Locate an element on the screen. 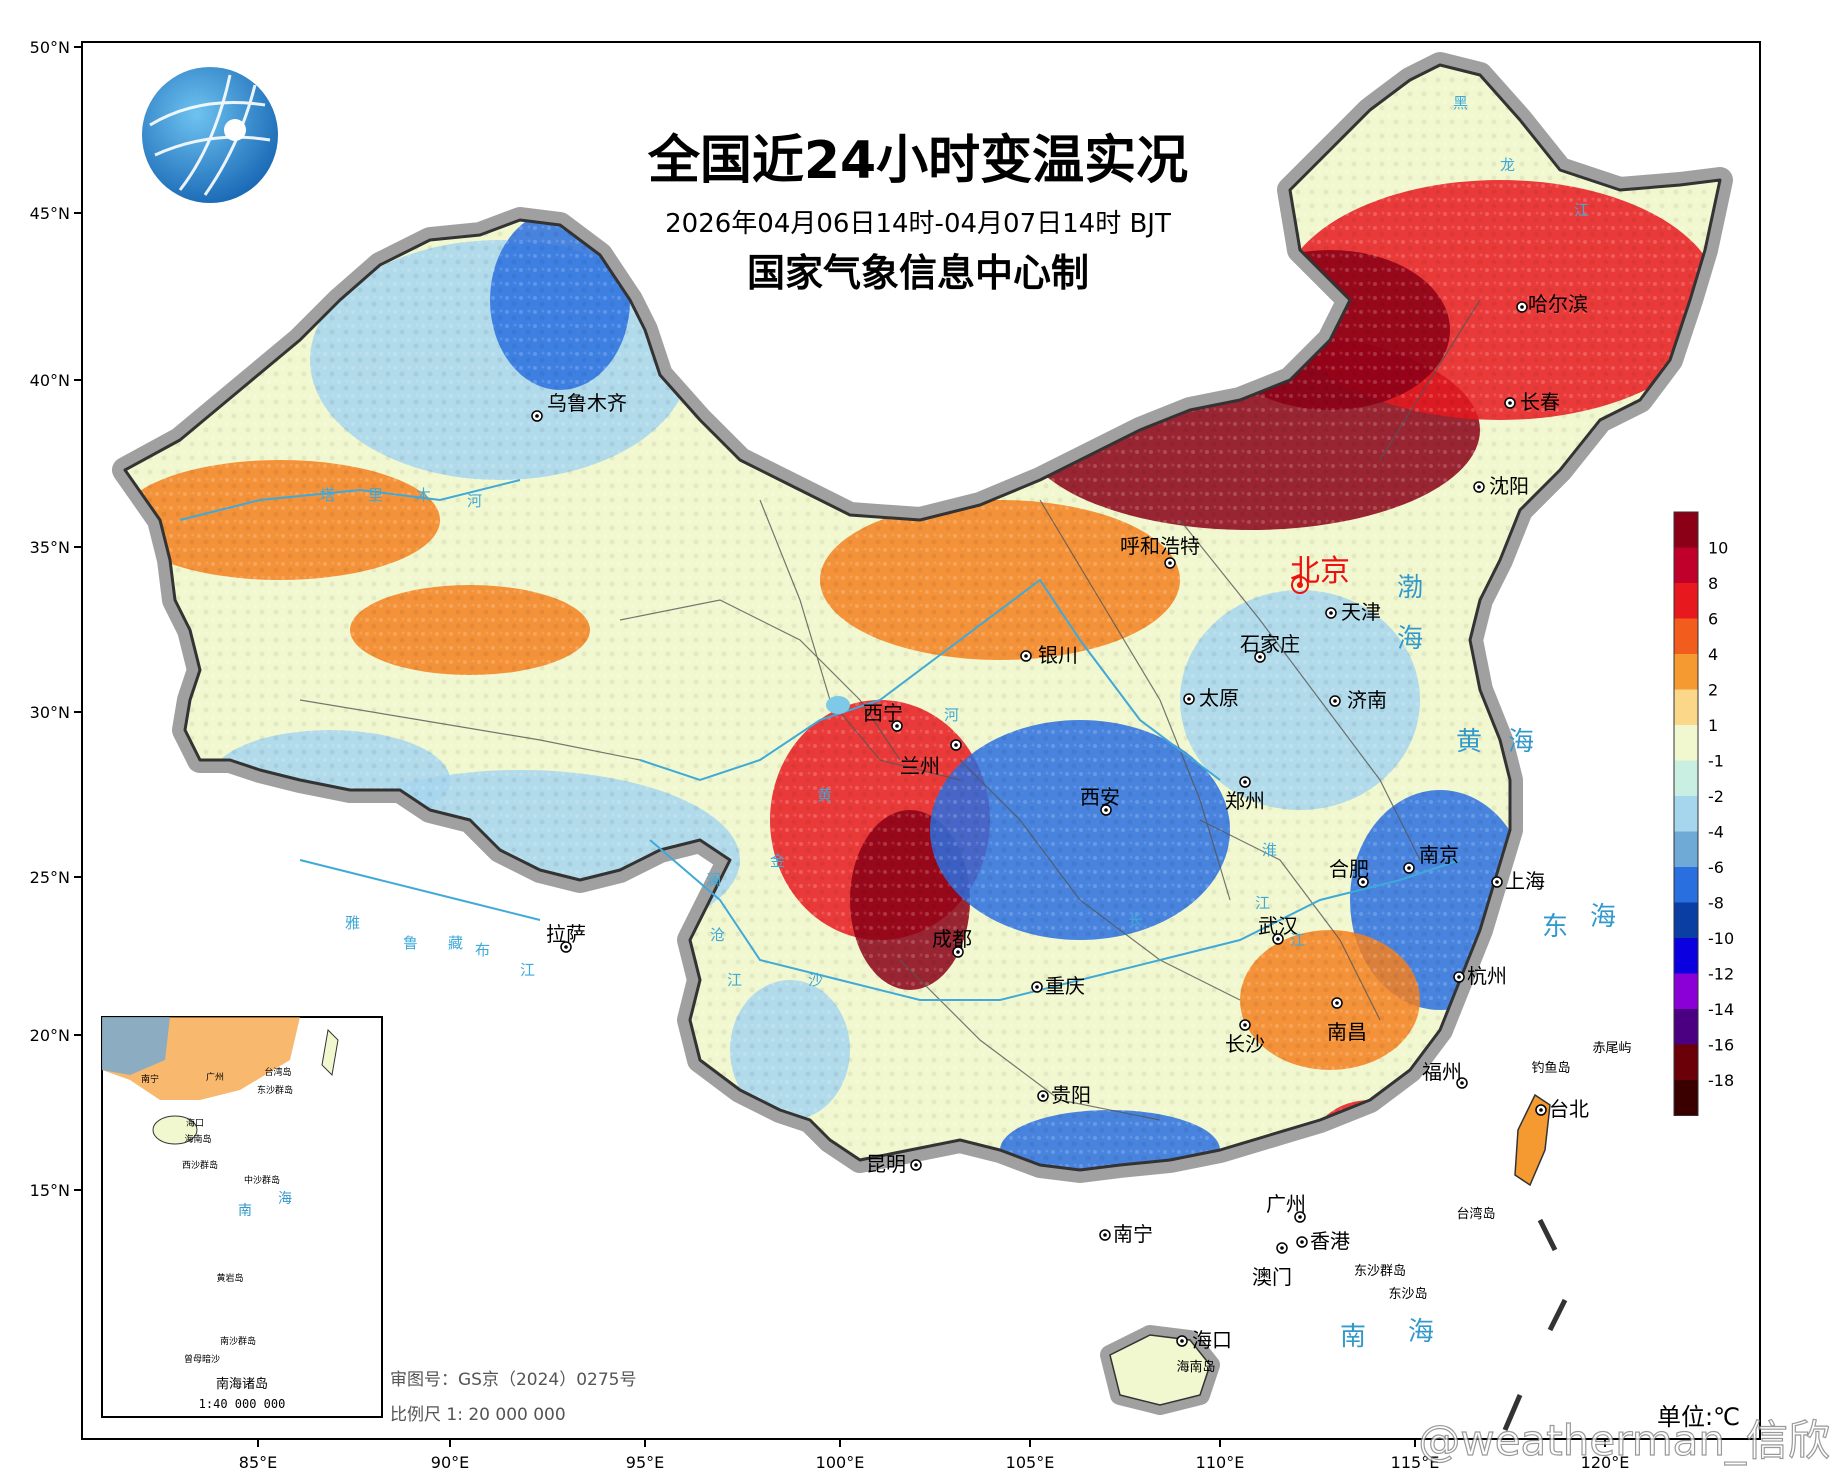 The width and height of the screenshot is (1840, 1481). city-marker: 长春 is located at coordinates (1532, 402).